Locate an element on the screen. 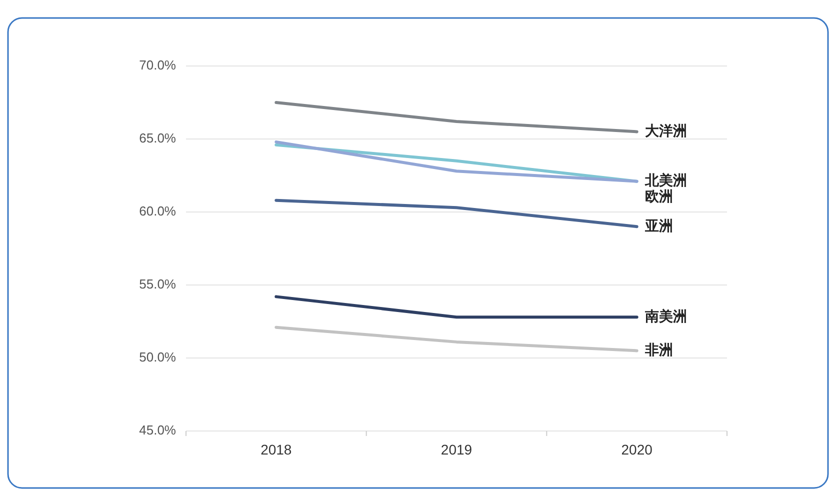  series-label: 亚洲 is located at coordinates (658, 225).